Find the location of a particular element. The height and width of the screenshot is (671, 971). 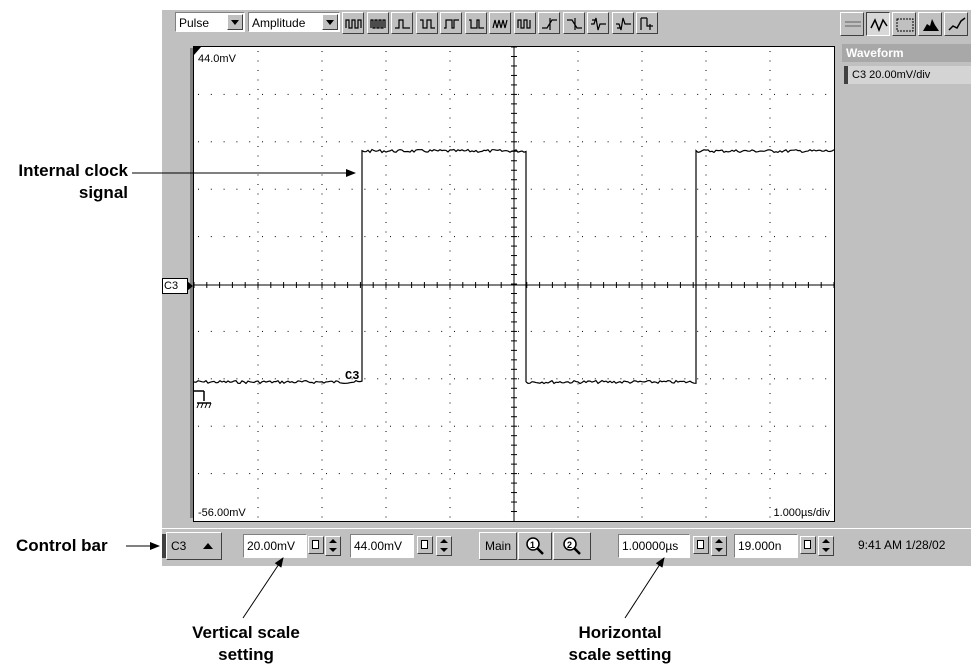

pos-width-icon is located at coordinates (402, 24).